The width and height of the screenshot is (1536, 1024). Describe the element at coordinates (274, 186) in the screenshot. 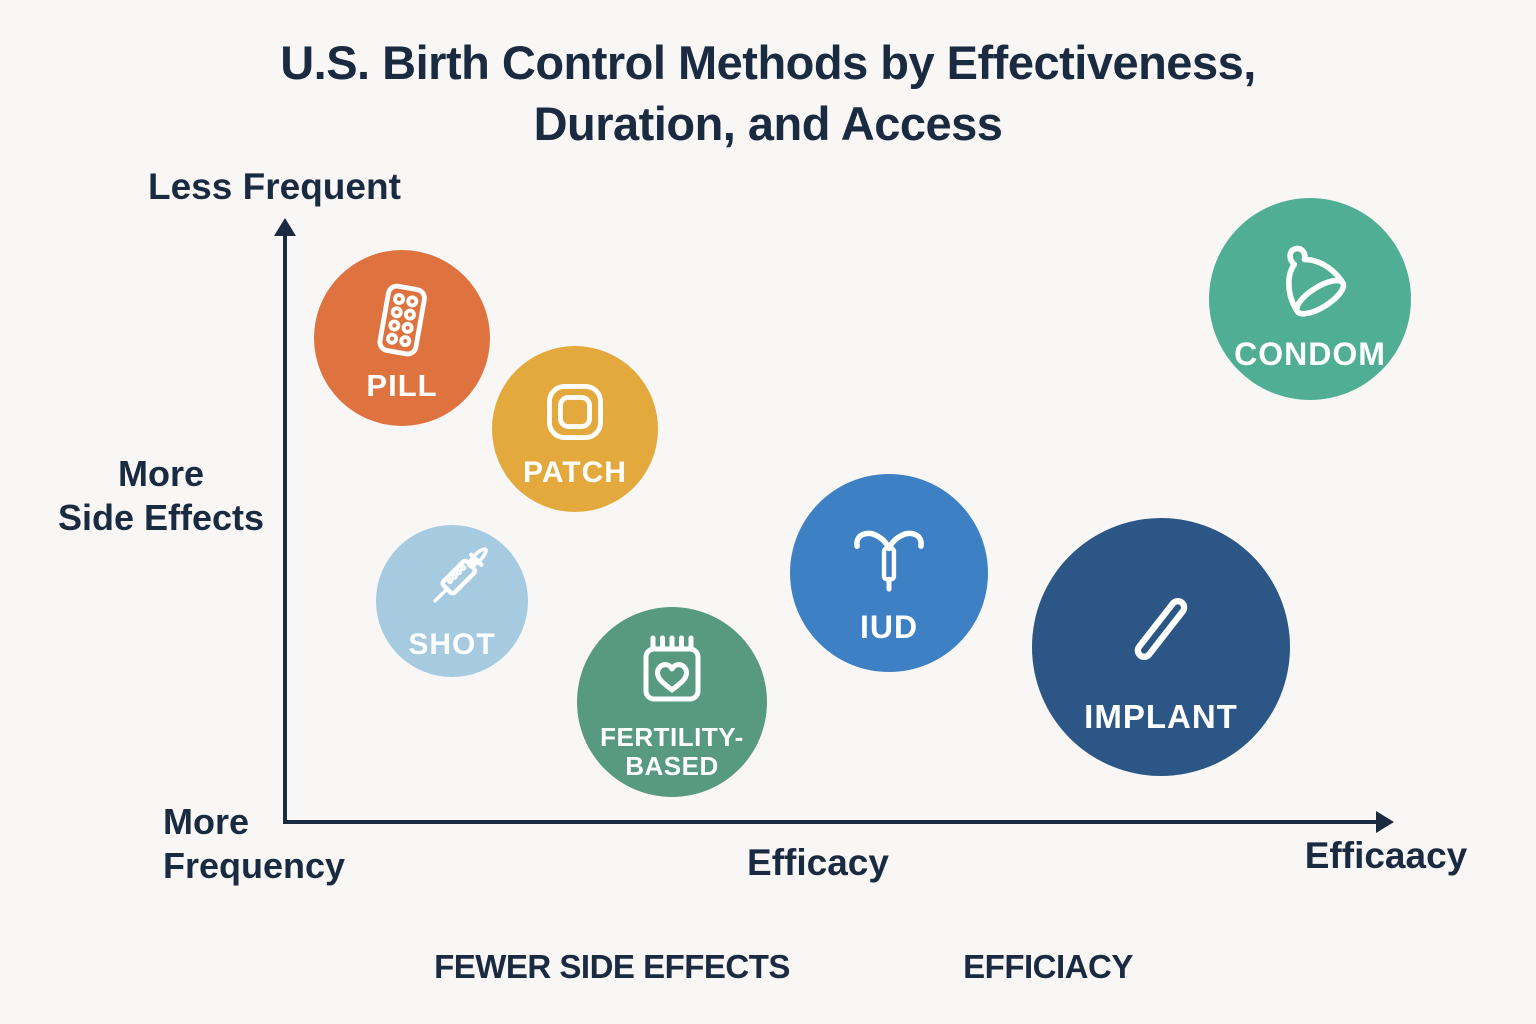

I see `y-axis-top-label: Less Frequent` at that location.